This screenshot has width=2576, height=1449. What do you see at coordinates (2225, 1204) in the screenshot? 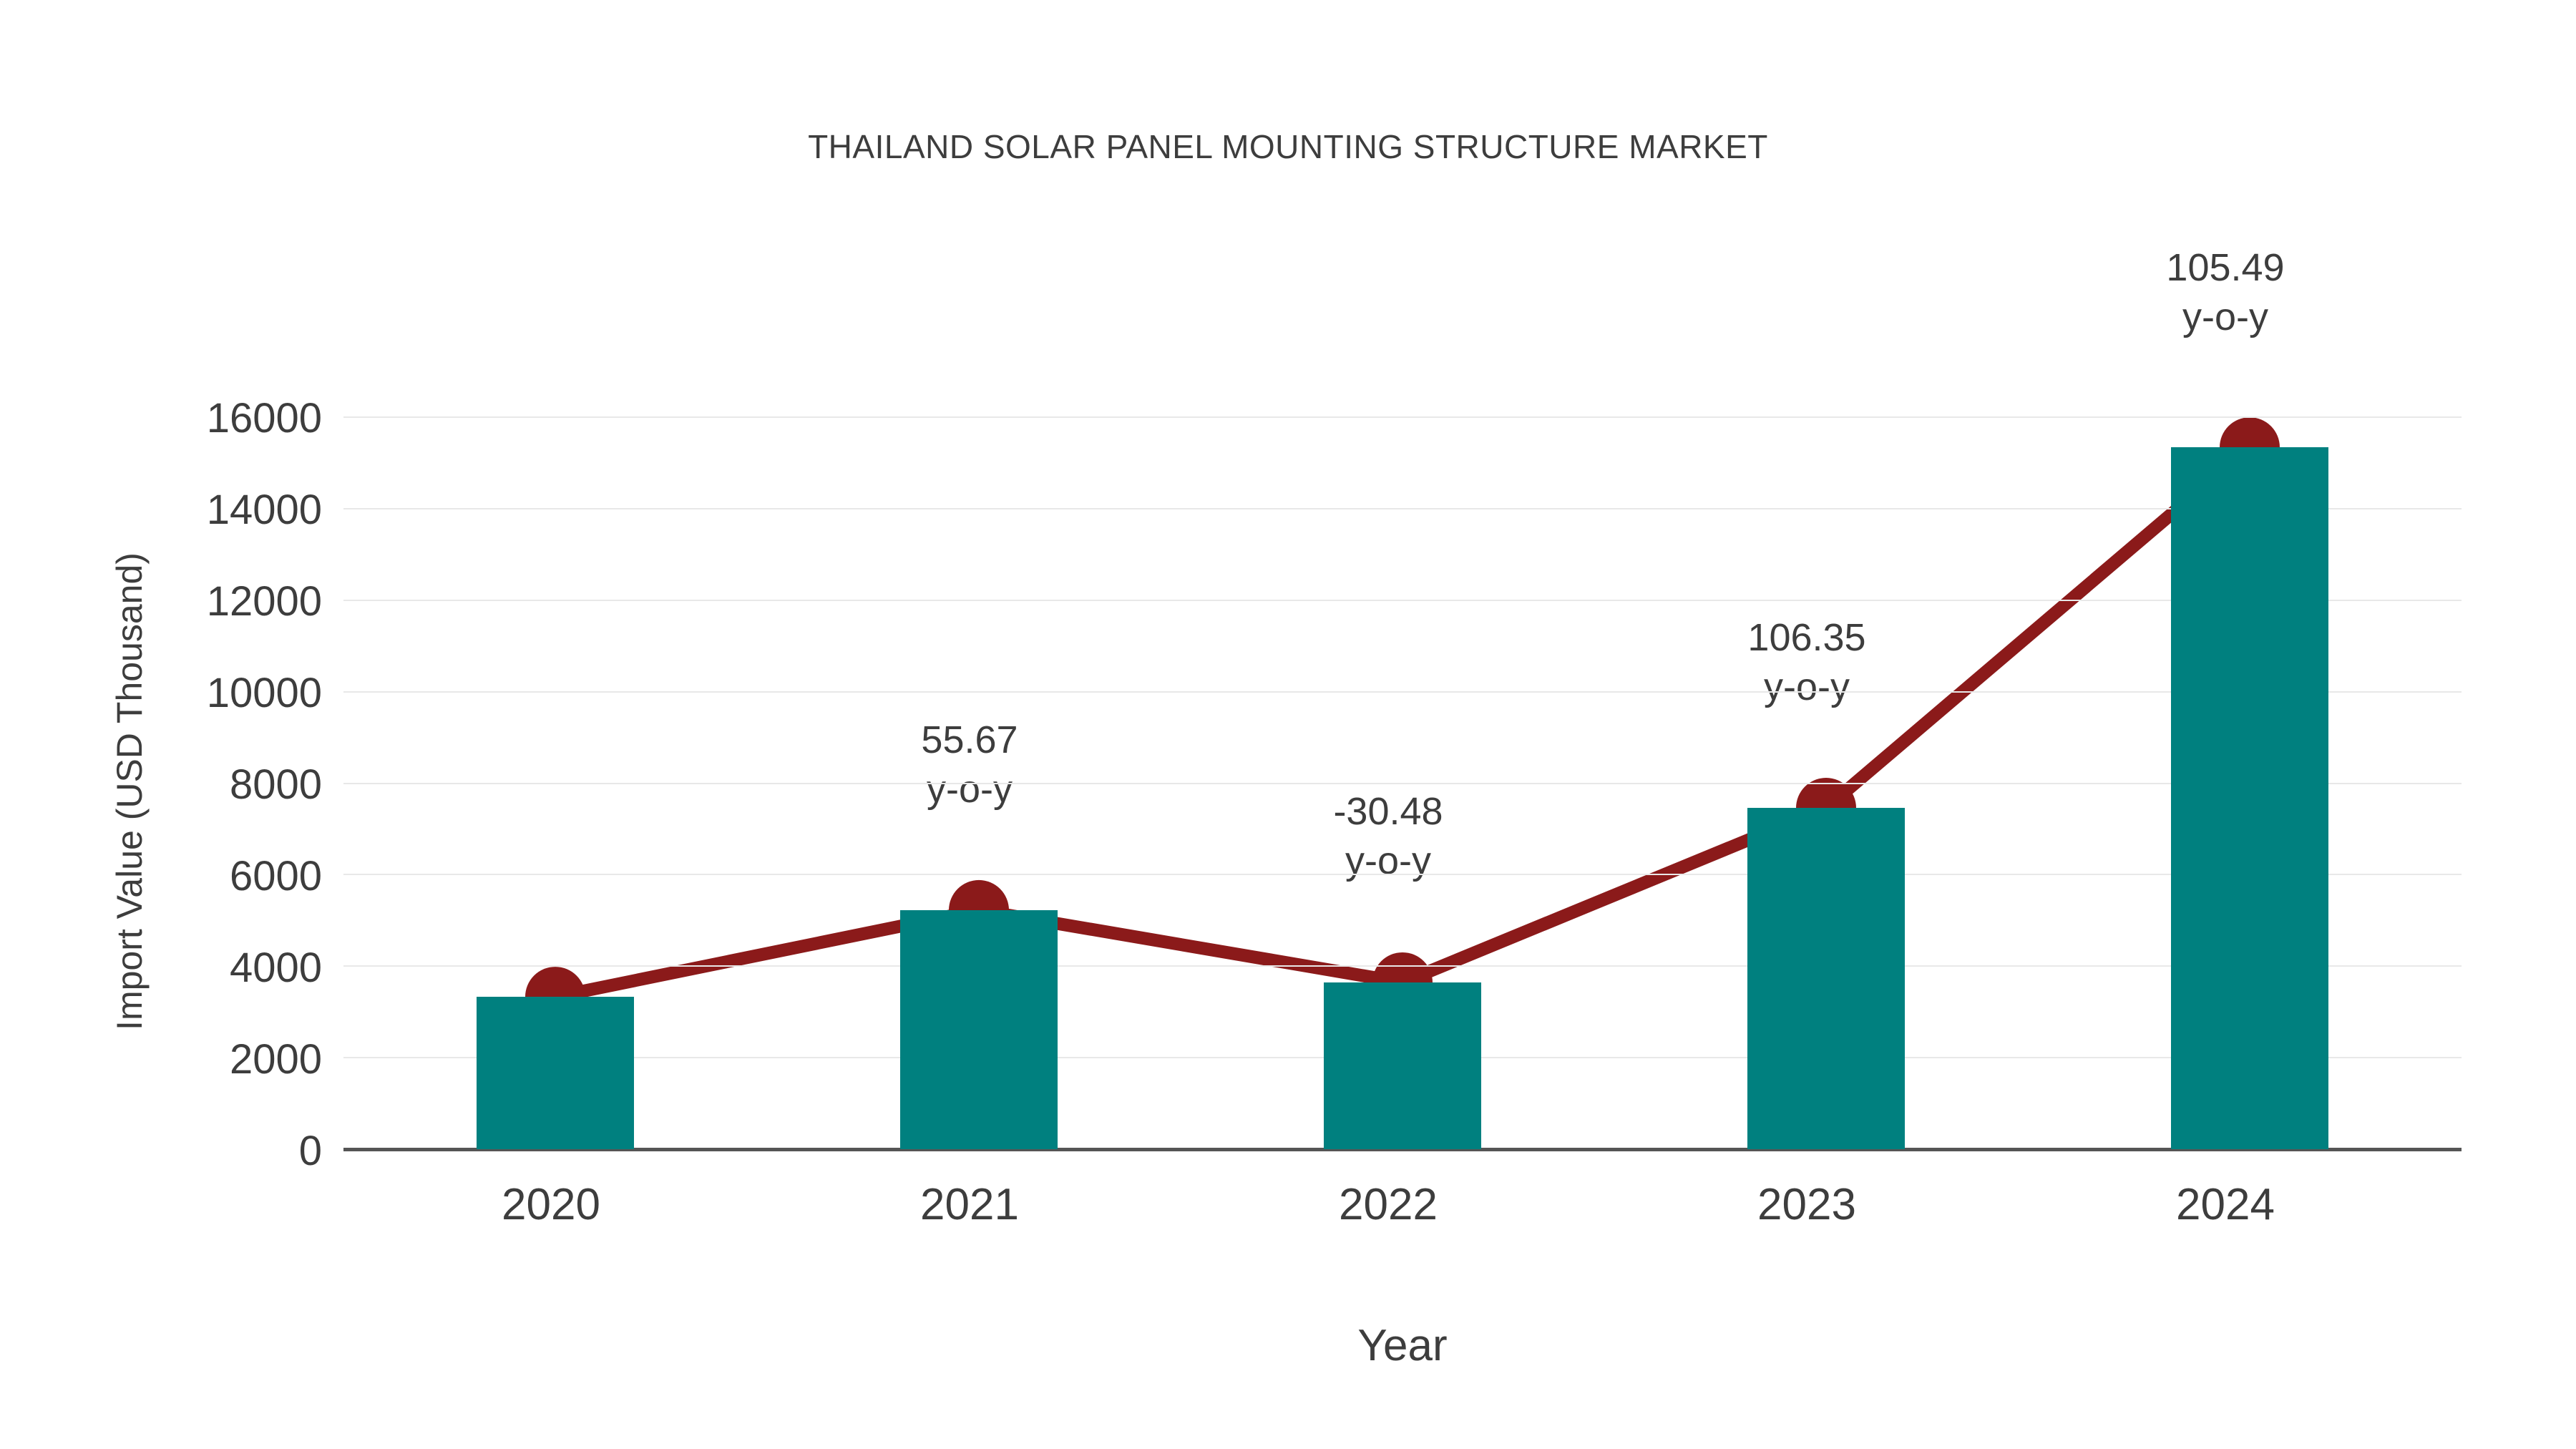
I see `x-tick-label-2024: 2024` at bounding box center [2225, 1204].